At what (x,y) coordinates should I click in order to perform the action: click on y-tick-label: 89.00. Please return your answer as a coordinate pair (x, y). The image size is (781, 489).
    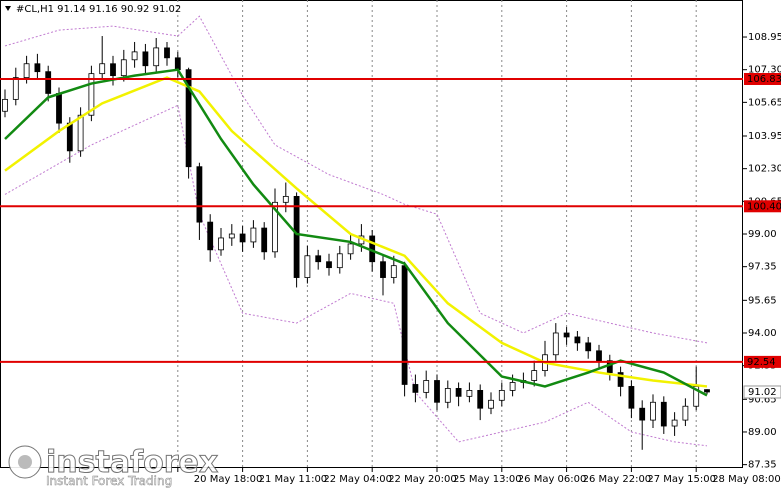
    Looking at the image, I should click on (762, 432).